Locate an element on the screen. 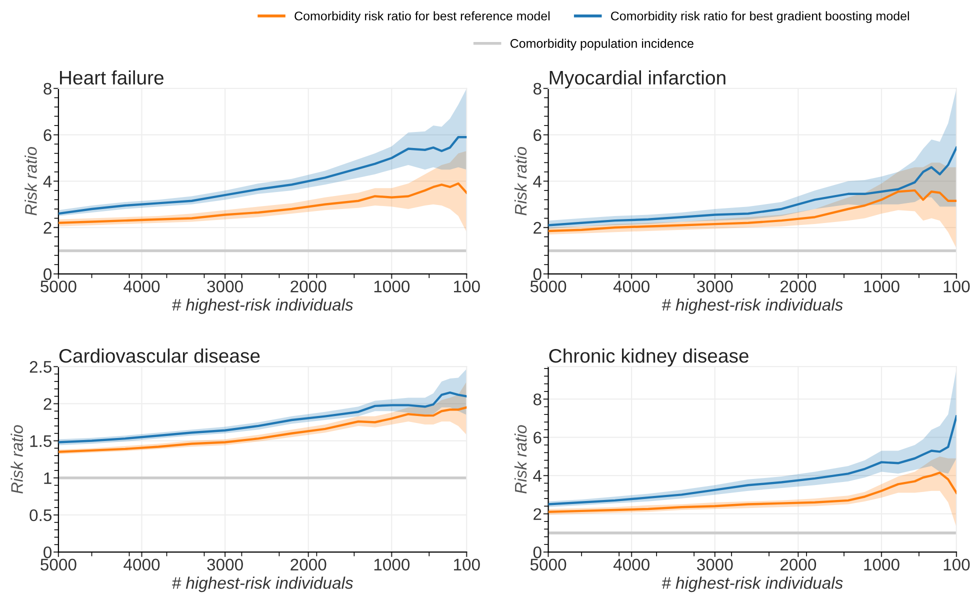 The width and height of the screenshot is (974, 610). legend-label: Comorbidity risk ratio for best gradient boosting model is located at coordinates (759, 17).